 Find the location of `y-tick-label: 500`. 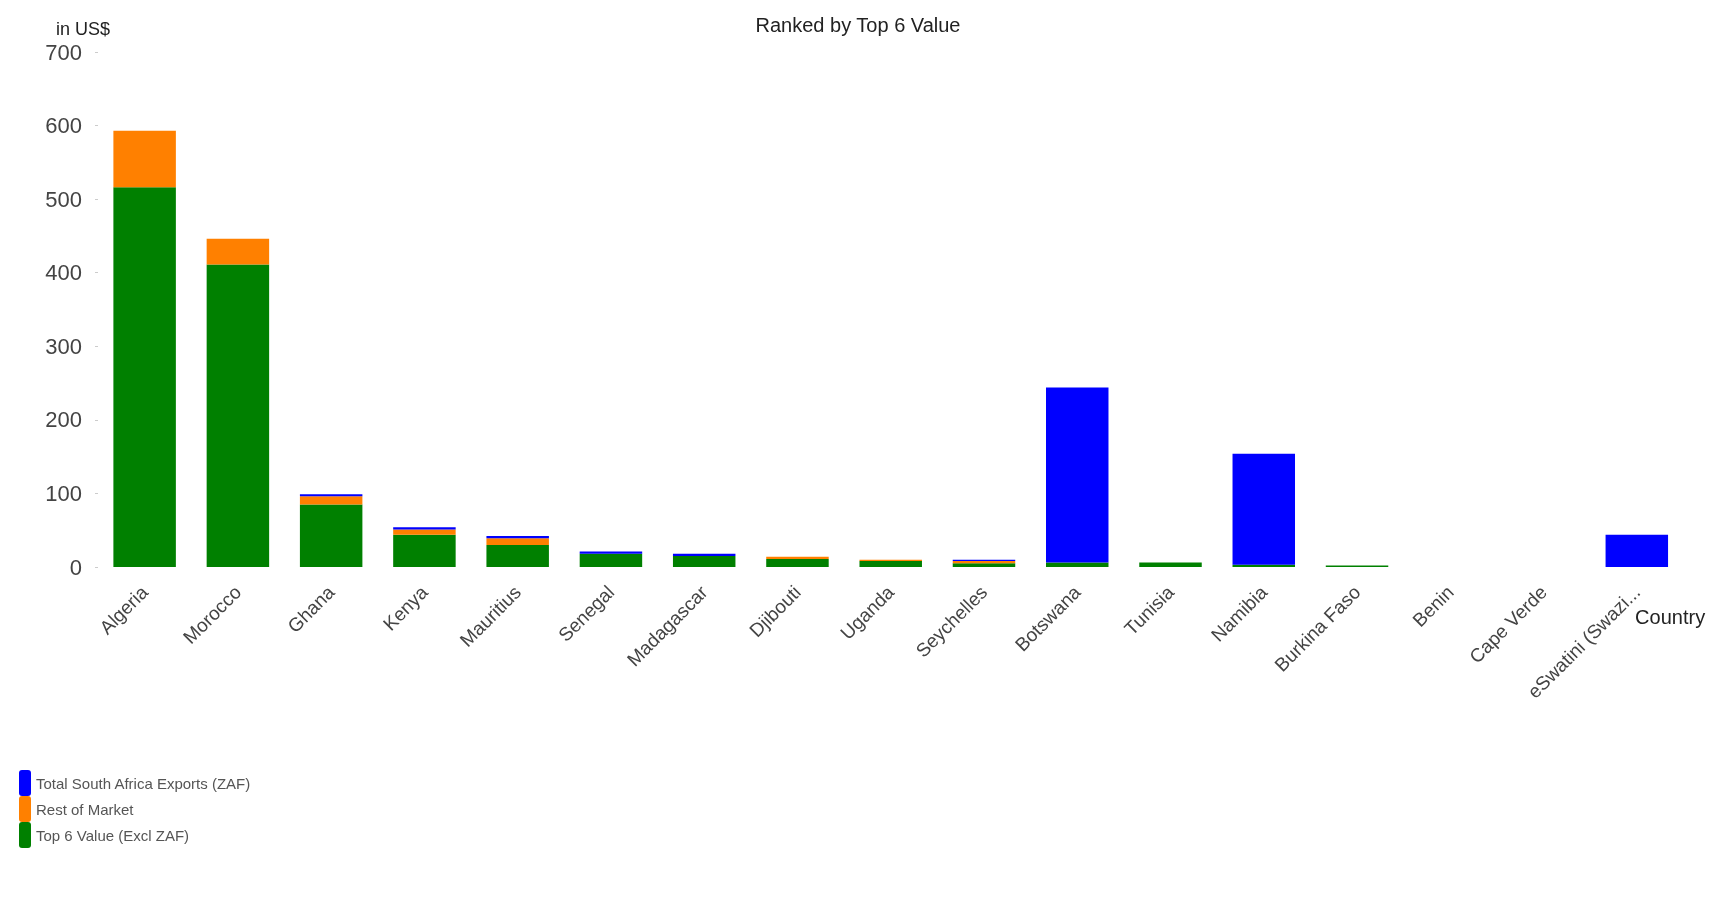

y-tick-label: 500 is located at coordinates (63, 199).